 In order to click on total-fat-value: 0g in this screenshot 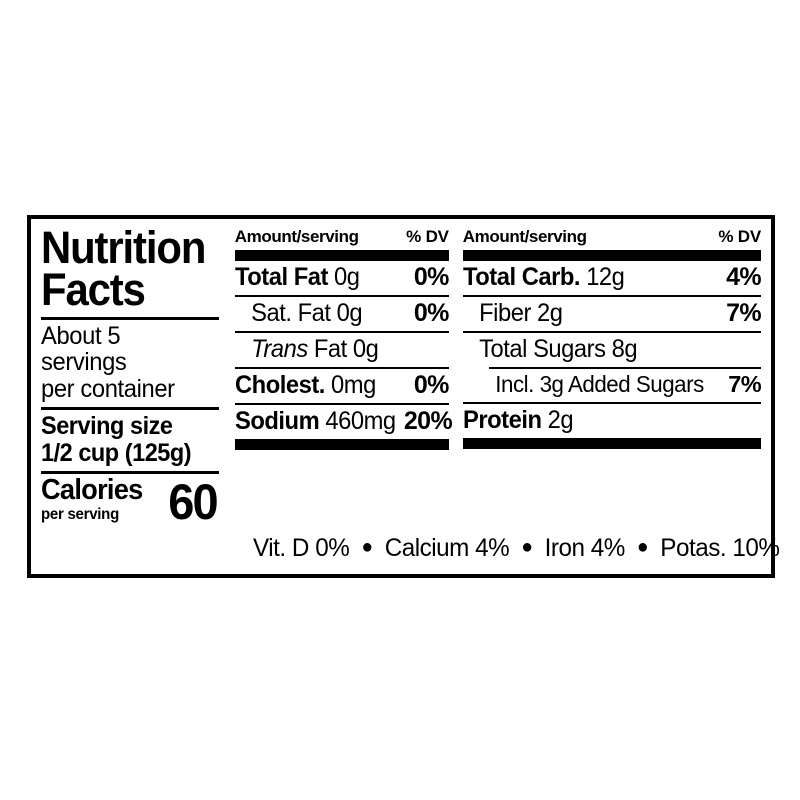, I will do `click(346, 277)`.